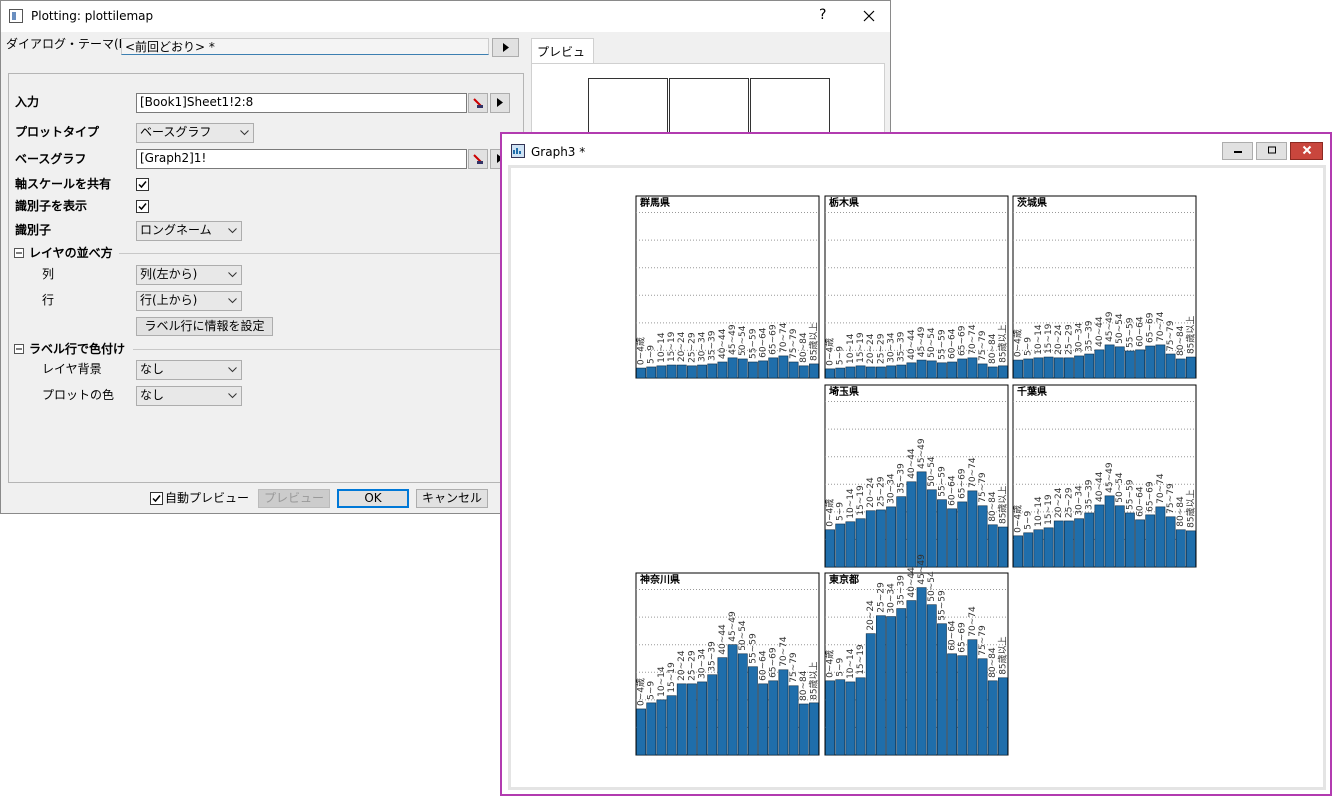  I want to click on field-label: 識別子, so click(33, 230).